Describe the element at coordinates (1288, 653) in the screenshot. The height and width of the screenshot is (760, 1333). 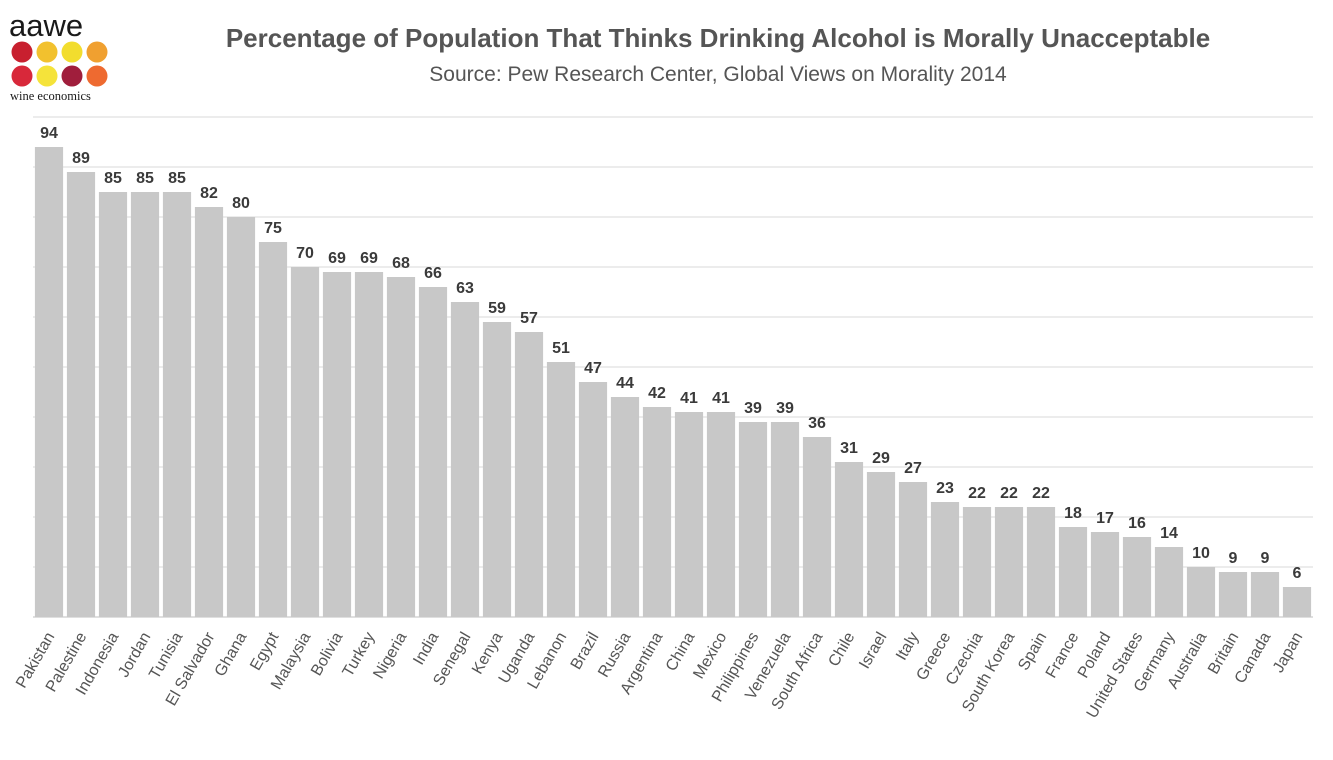
I see `category-label: Japan` at that location.